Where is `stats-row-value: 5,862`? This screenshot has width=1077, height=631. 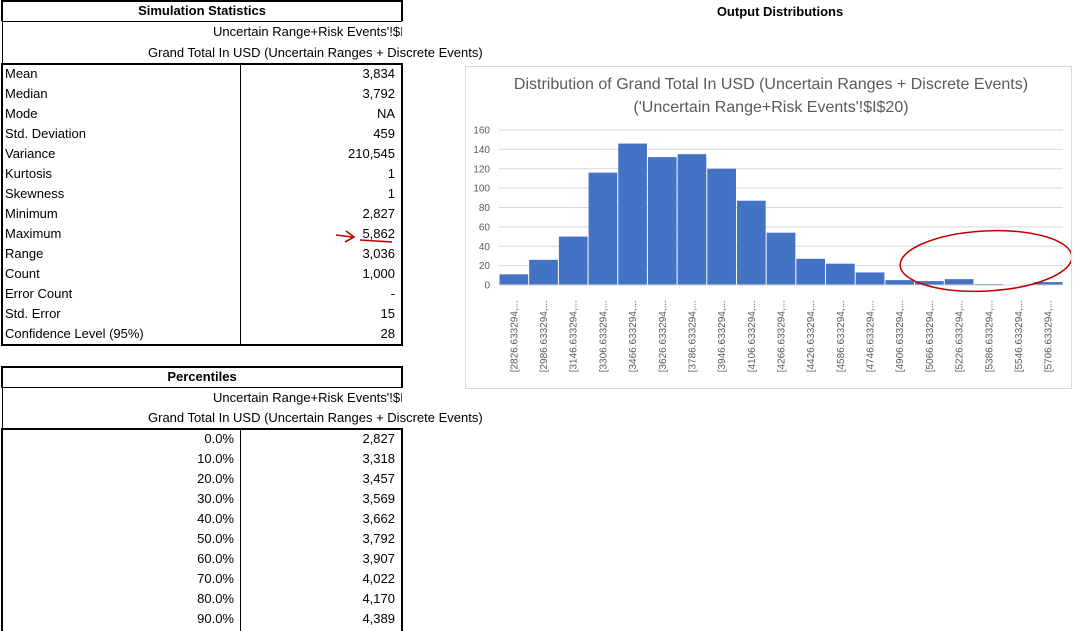
stats-row-value: 5,862 is located at coordinates (378, 233).